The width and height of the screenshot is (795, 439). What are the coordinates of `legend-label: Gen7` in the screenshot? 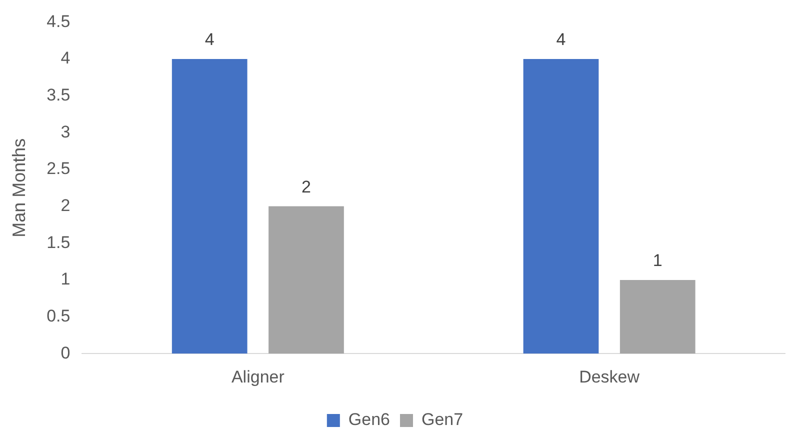 It's located at (443, 420).